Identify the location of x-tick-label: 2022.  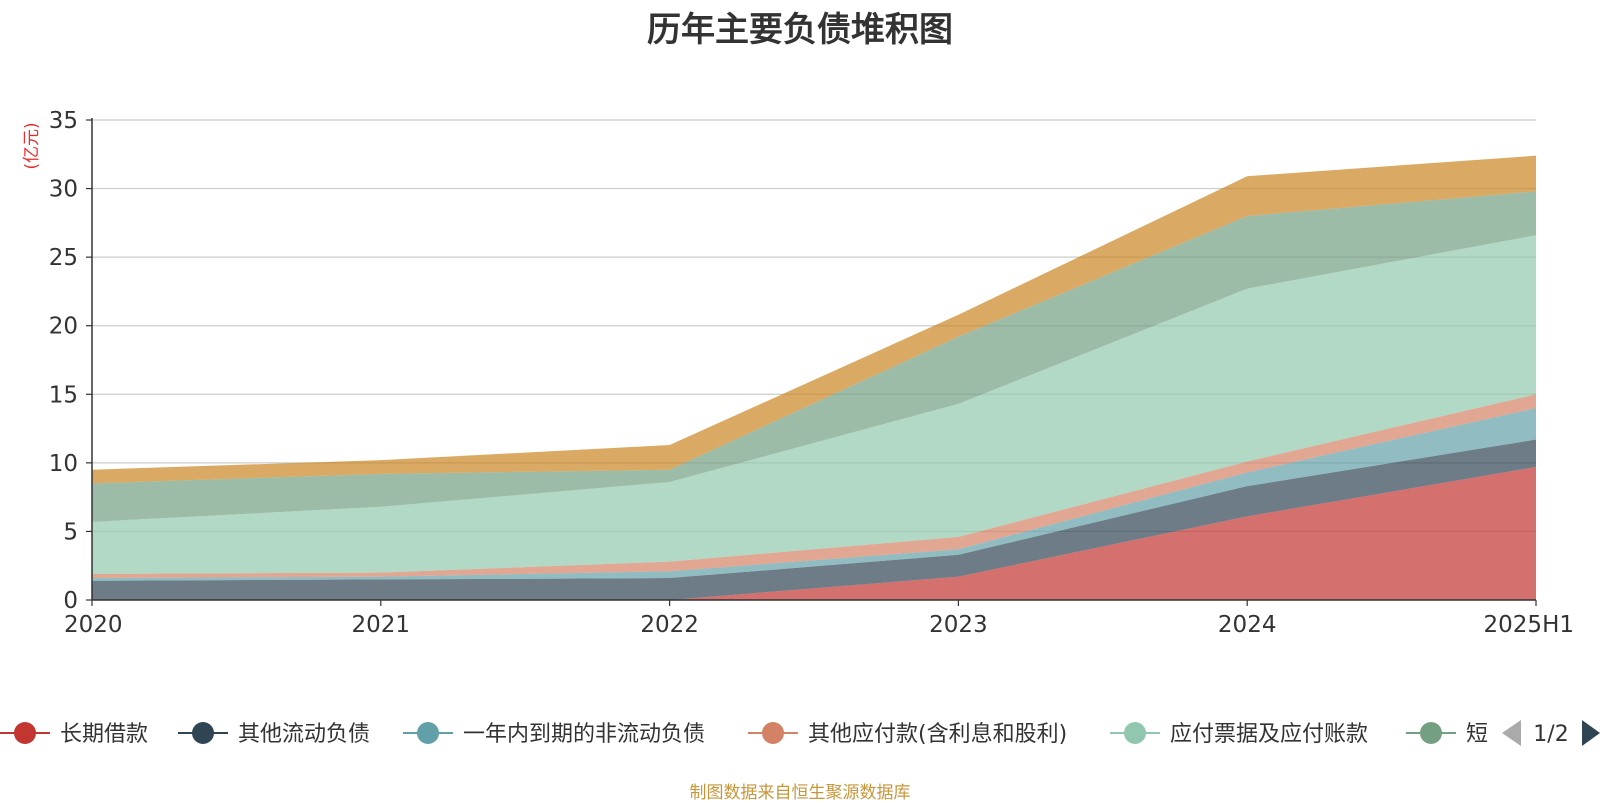
(669, 625).